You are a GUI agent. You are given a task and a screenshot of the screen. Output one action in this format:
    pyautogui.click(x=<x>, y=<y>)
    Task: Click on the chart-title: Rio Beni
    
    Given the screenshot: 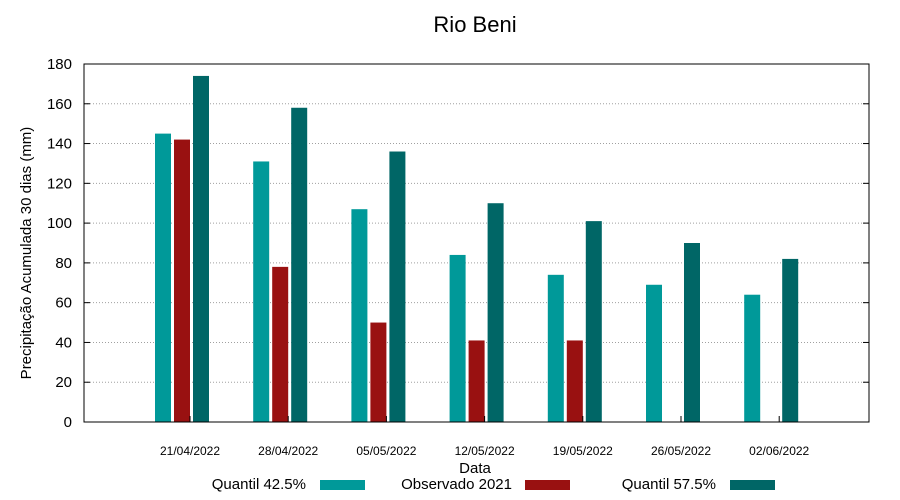 What is the action you would take?
    pyautogui.click(x=474, y=24)
    